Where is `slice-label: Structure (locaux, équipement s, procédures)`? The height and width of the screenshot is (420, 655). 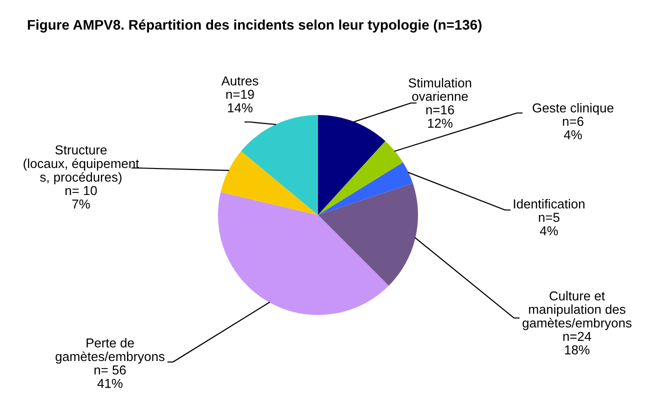 slice-label: Structure (locaux, équipement s, procédures) is located at coordinates (82, 164).